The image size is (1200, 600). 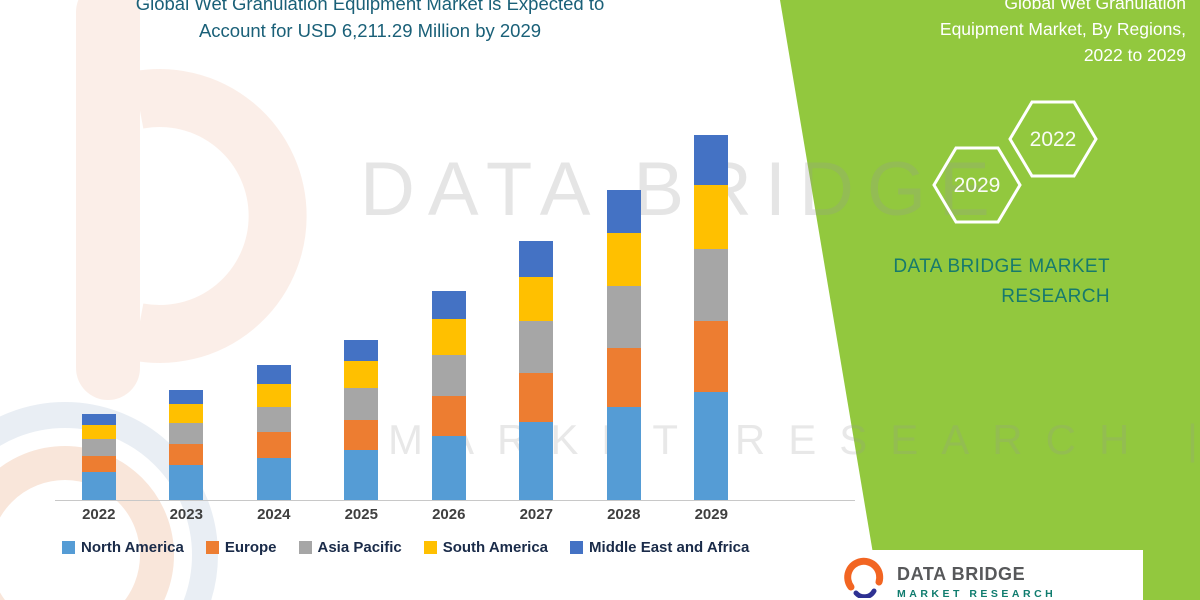 I want to click on x-axis-label-2022: 2022, so click(x=99, y=514).